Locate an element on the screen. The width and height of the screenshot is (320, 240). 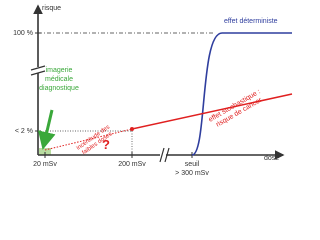
y-tick-label: < 2 % is located at coordinates (24, 131).